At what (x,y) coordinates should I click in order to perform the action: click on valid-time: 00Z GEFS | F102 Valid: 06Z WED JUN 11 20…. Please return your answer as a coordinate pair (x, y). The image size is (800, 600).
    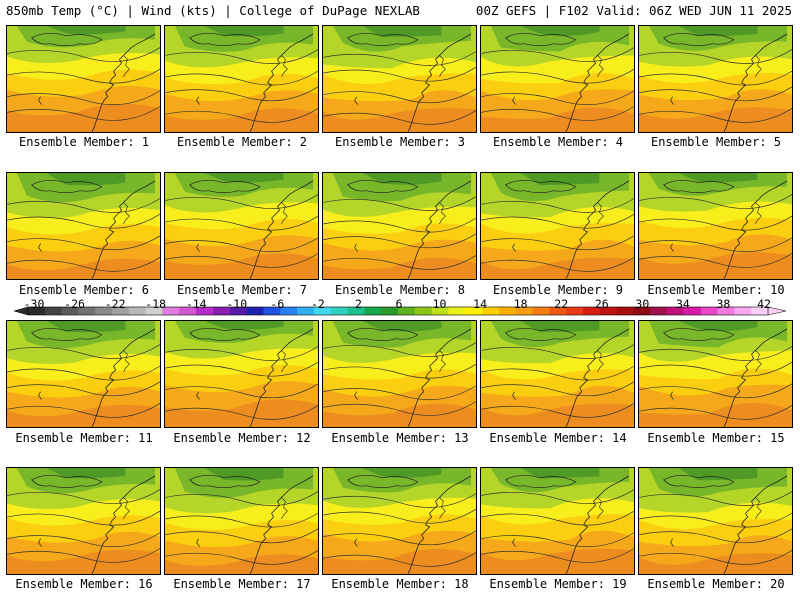
    Looking at the image, I should click on (633, 10).